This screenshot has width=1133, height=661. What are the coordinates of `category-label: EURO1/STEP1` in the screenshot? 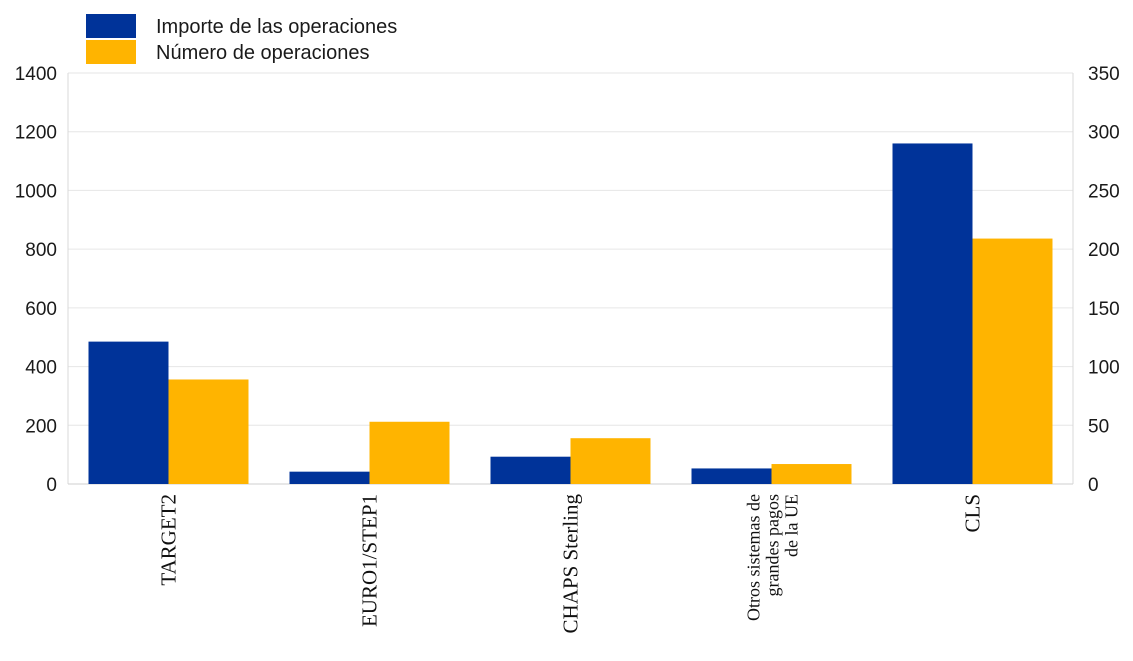 It's located at (370, 560).